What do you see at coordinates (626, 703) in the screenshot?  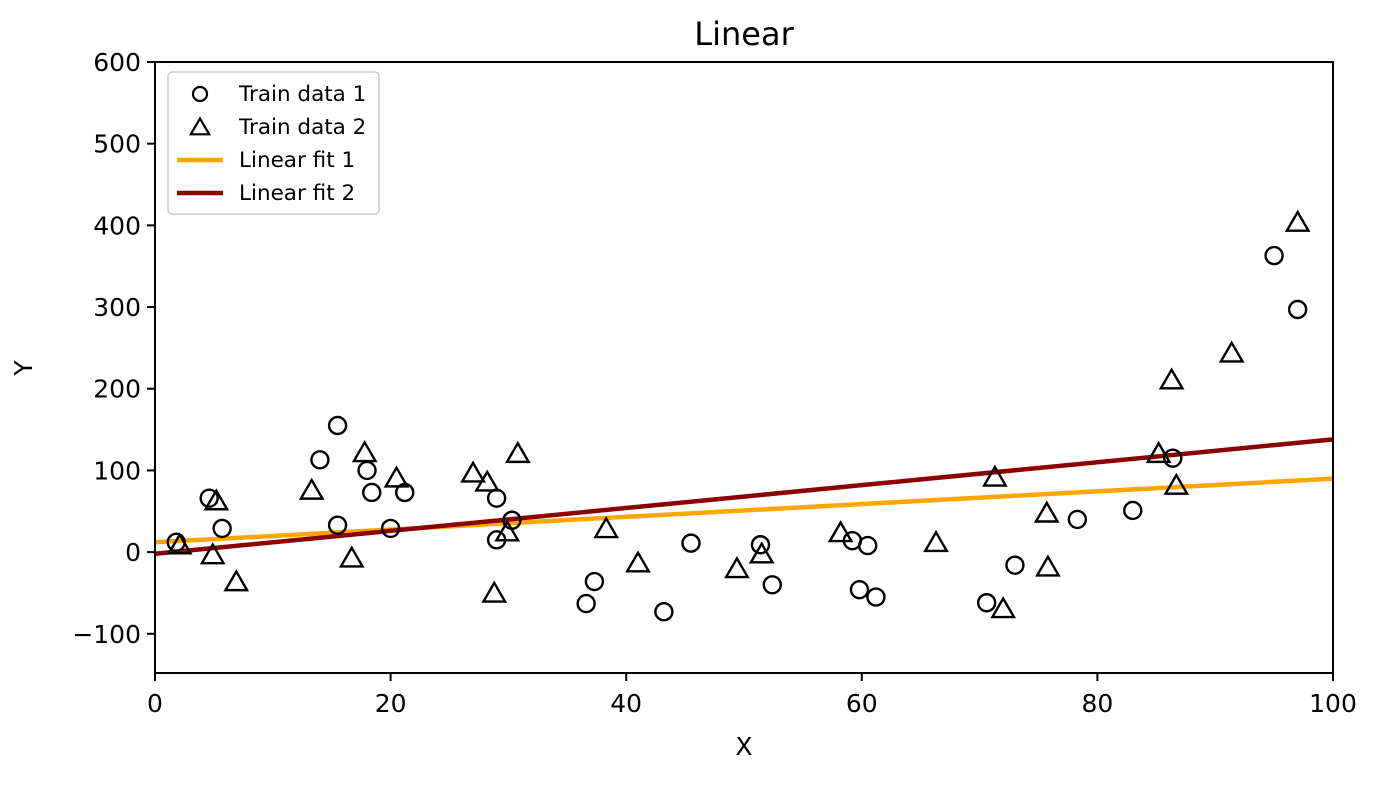 I see `x-tick-label: 40` at bounding box center [626, 703].